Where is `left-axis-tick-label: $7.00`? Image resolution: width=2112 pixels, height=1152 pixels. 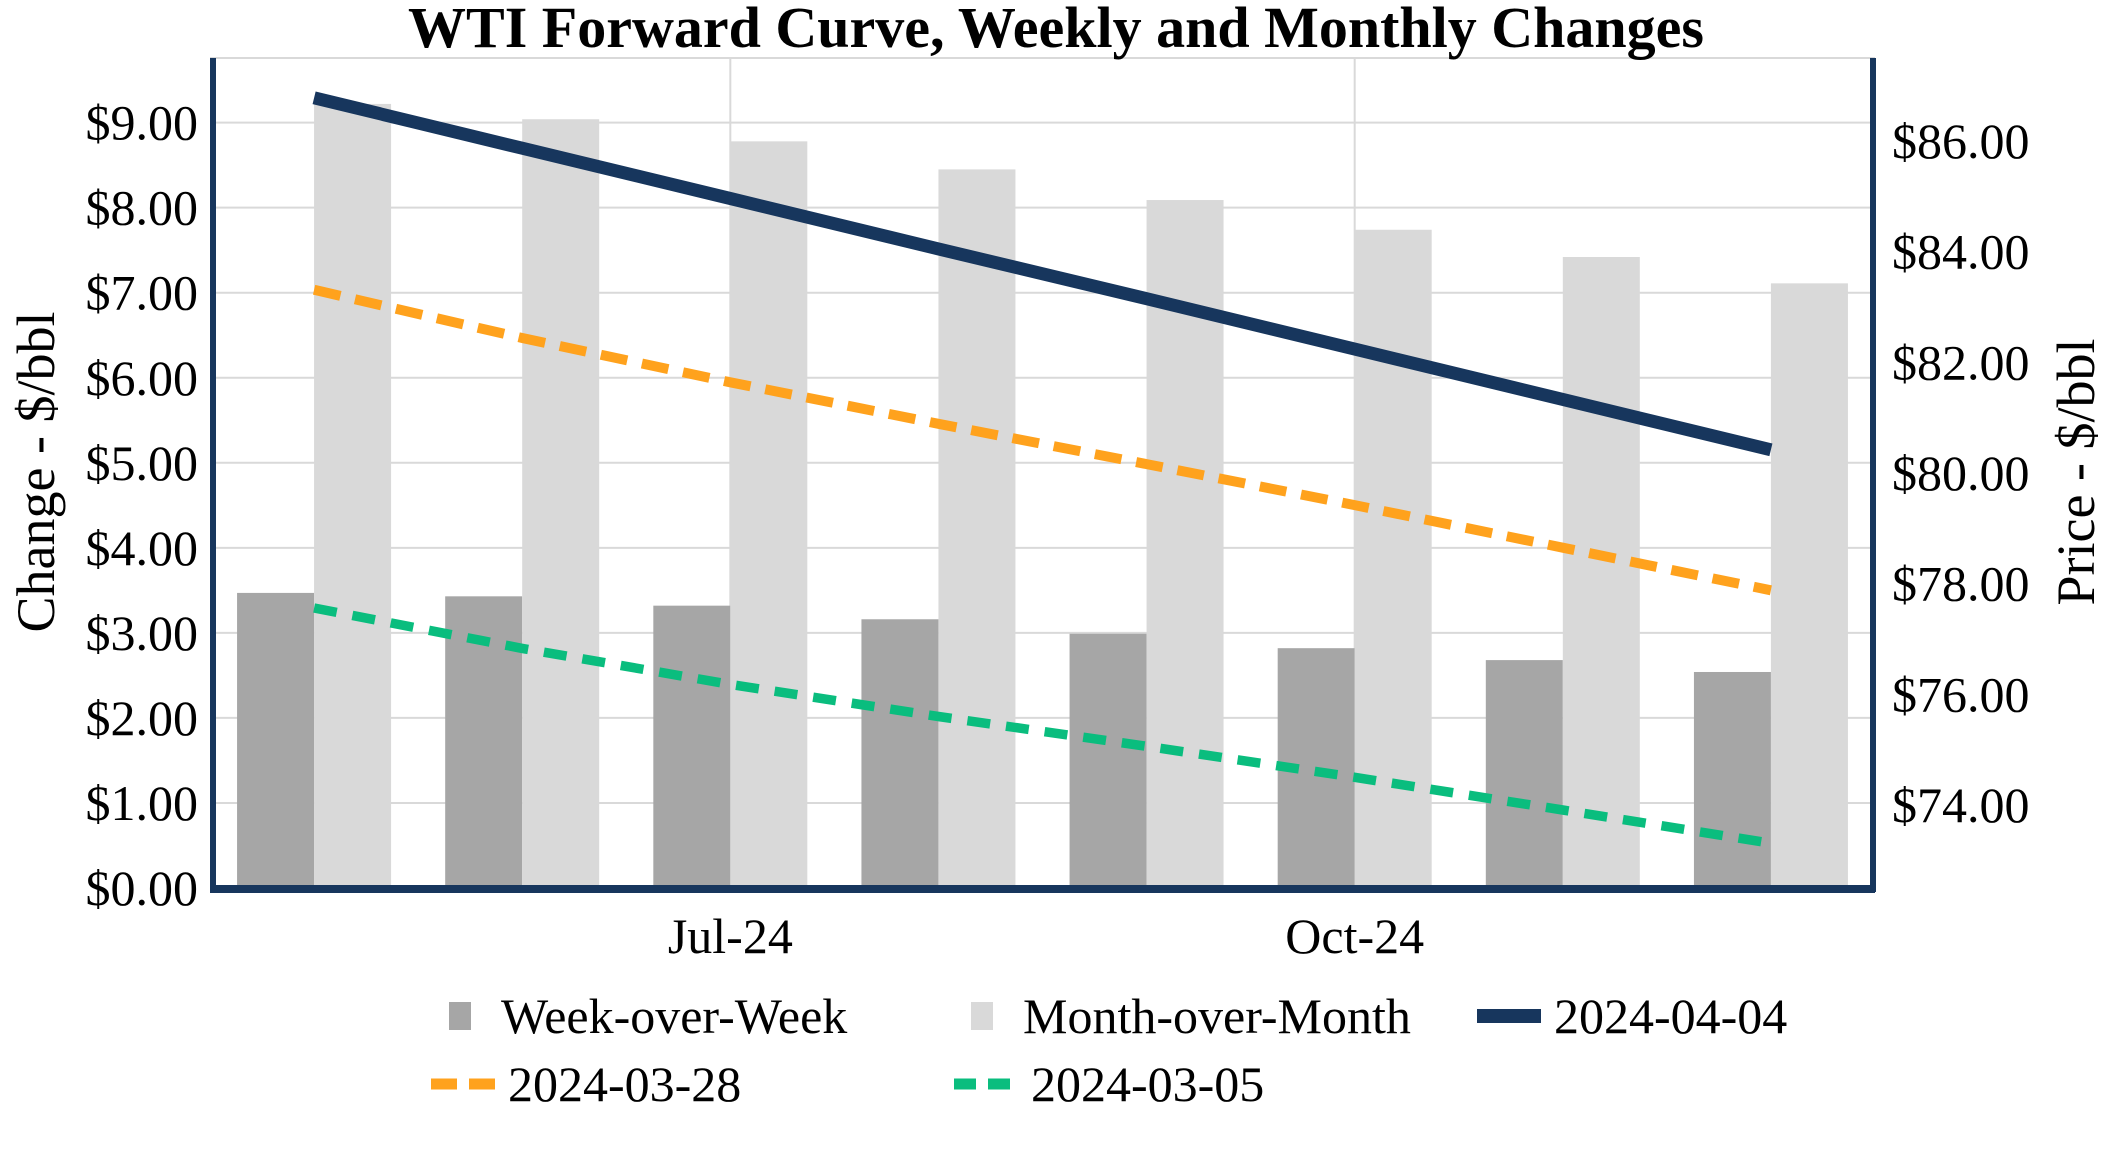
left-axis-tick-label: $7.00 is located at coordinates (142, 293).